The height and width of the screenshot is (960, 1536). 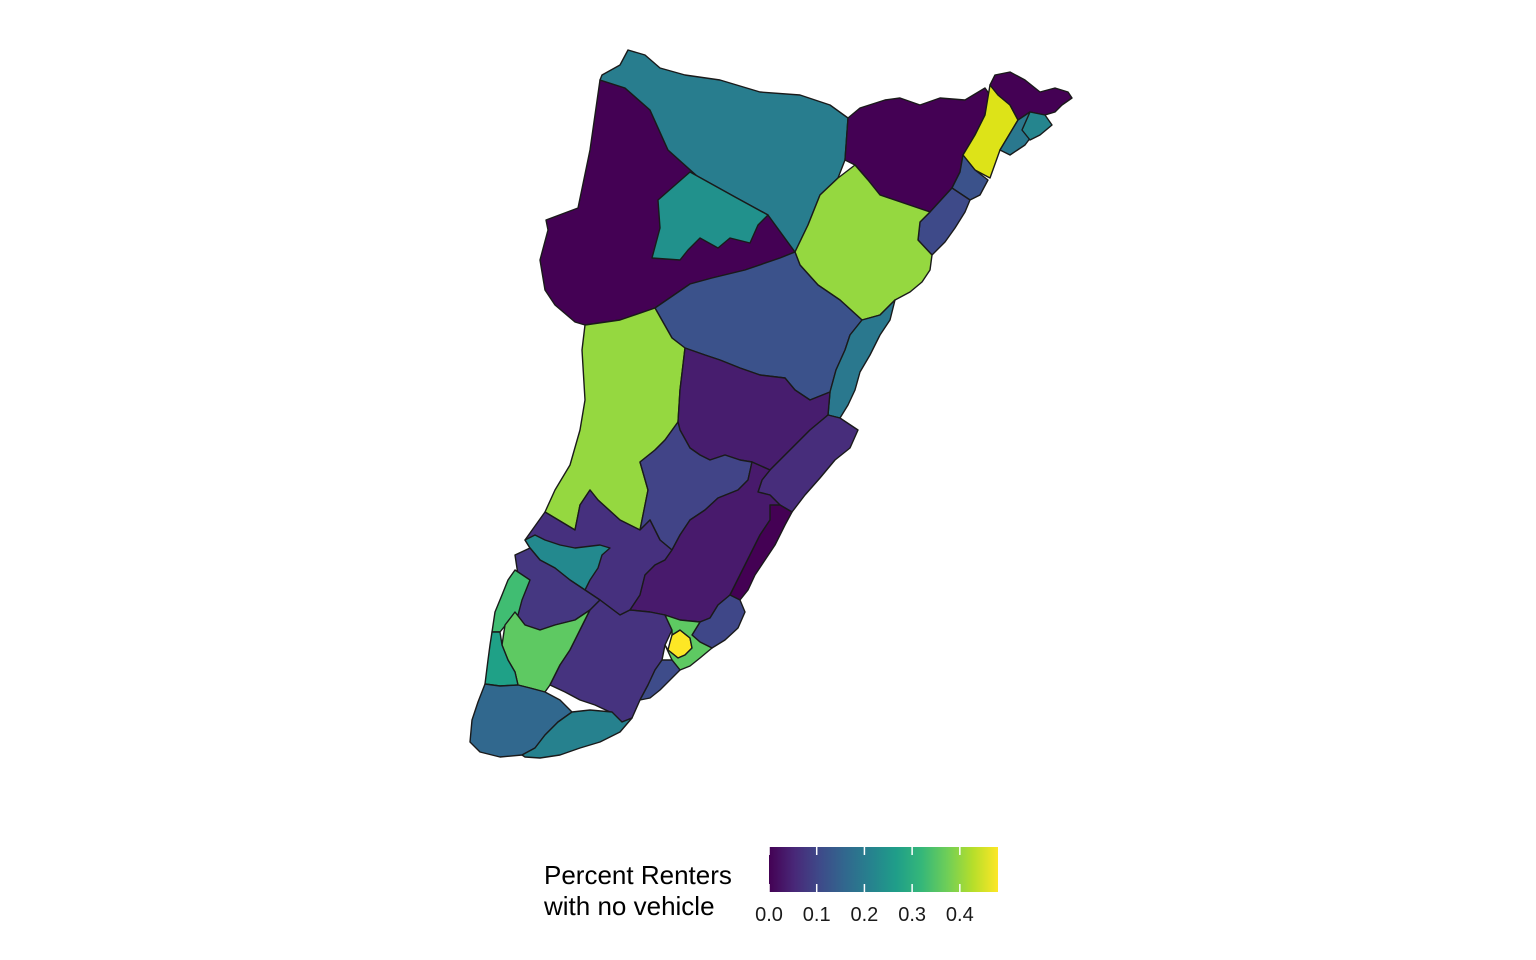 I want to click on tract-northeast-coast-b, so click(x=1037, y=126).